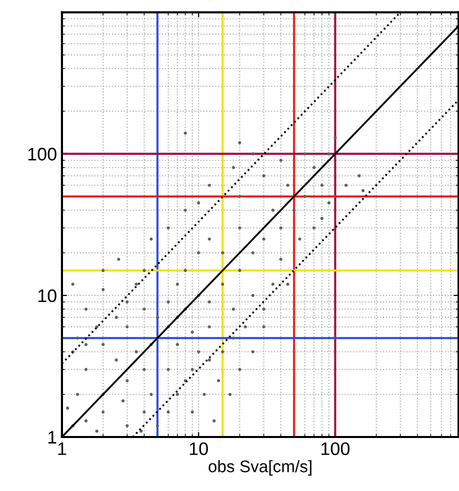  I want to click on y-tick-label: 100, so click(42, 154).